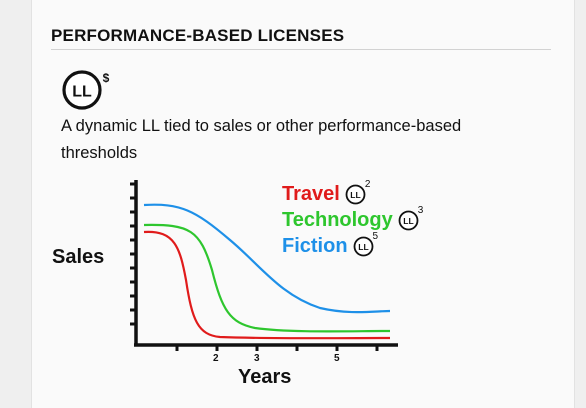 The width and height of the screenshot is (586, 408). I want to click on ll-license-icon: LL 5, so click(365, 244).